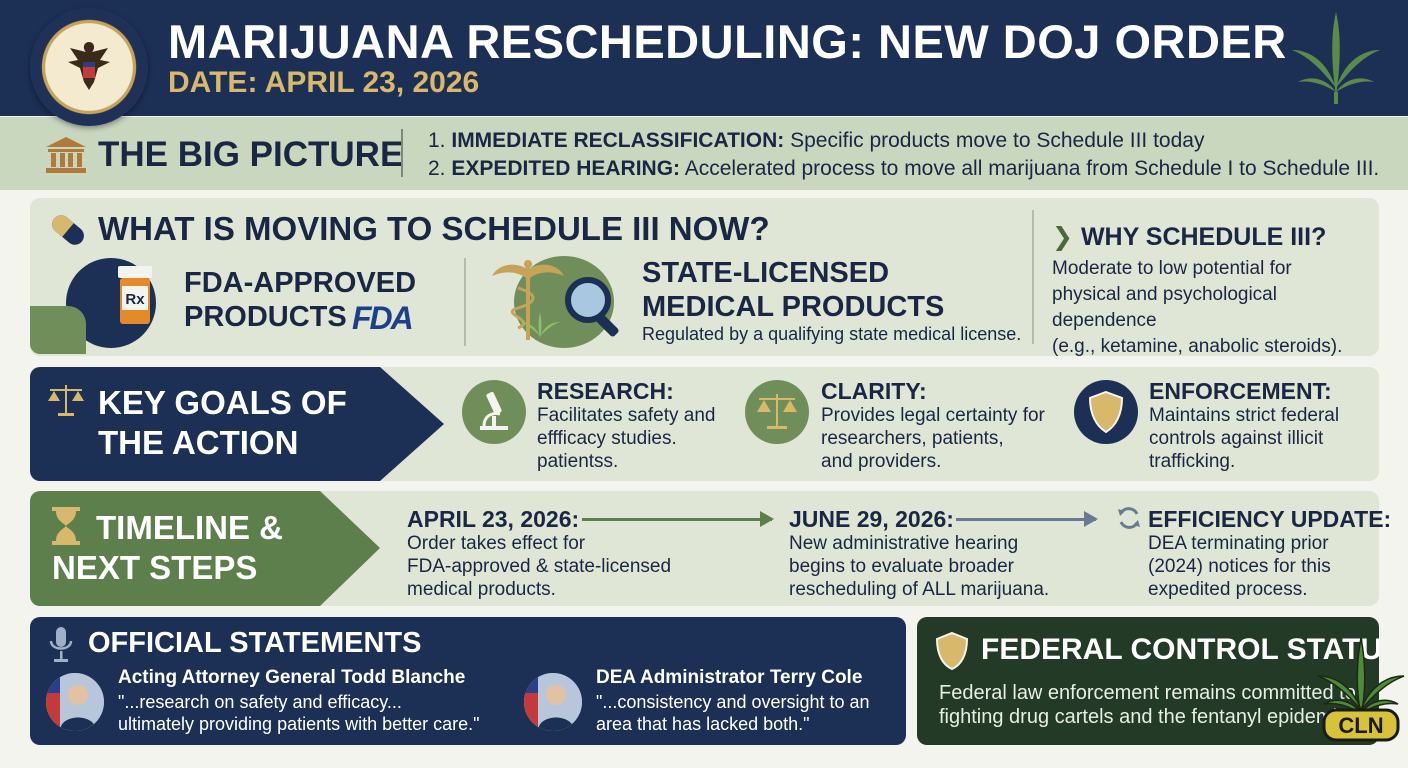  I want to click on quote-author: Acting Attorney General Todd Blanche, so click(292, 677).